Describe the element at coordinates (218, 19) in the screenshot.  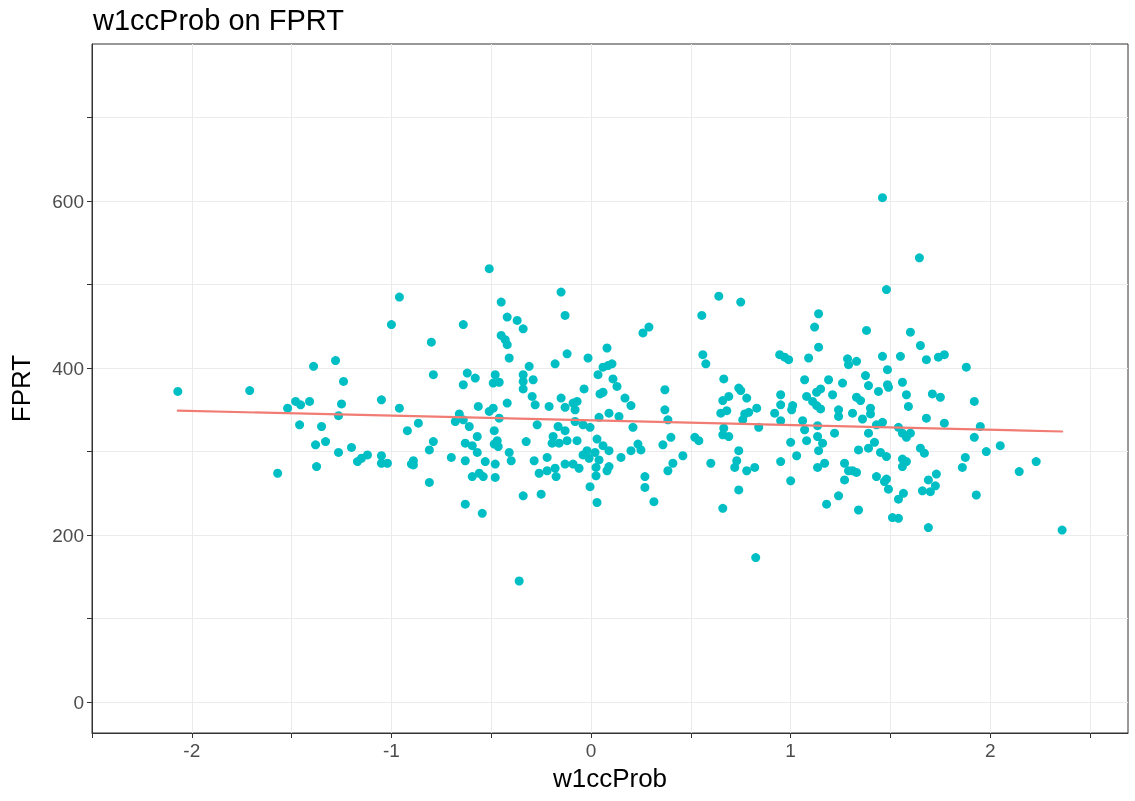
I see `chart-title: w1ccProb on FPRT` at that location.